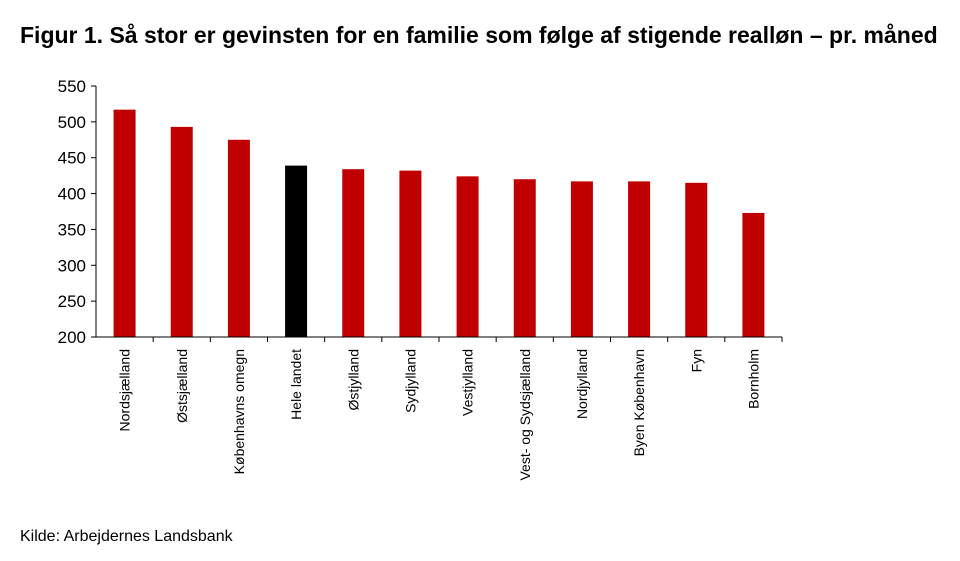 The image size is (960, 561). I want to click on x-tick-label: Sydjylland, so click(410, 381).